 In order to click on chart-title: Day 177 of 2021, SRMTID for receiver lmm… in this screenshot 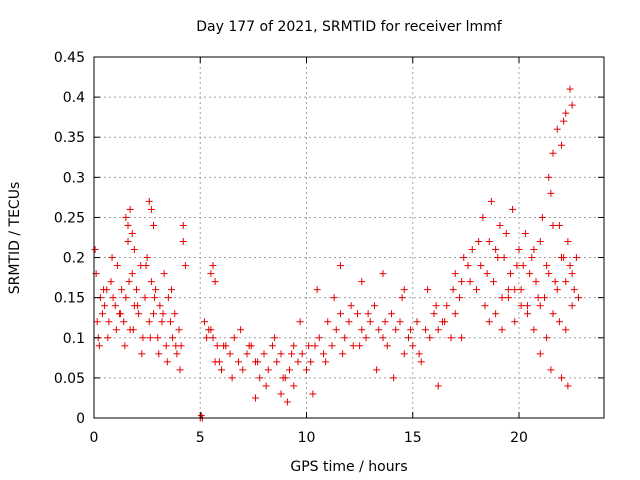, I will do `click(349, 27)`.